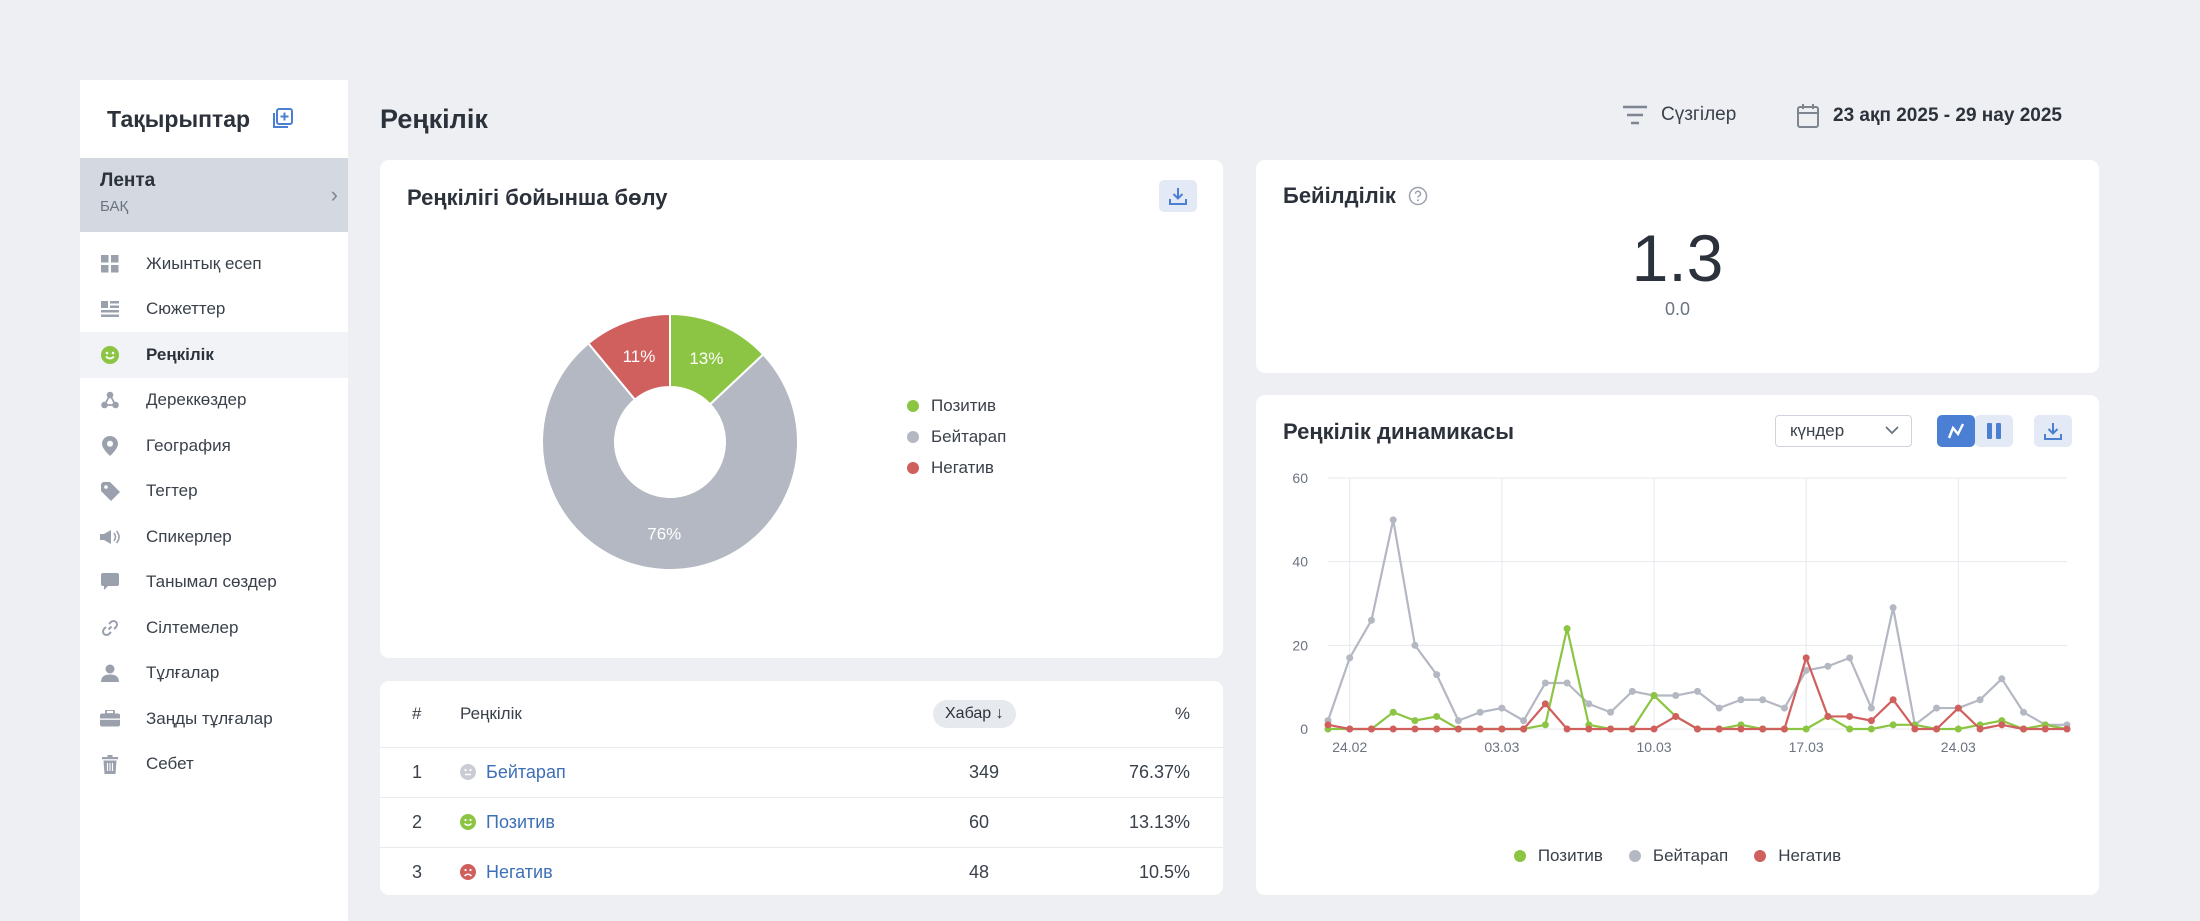  I want to click on row-sentiment: Негатив, so click(506, 871).